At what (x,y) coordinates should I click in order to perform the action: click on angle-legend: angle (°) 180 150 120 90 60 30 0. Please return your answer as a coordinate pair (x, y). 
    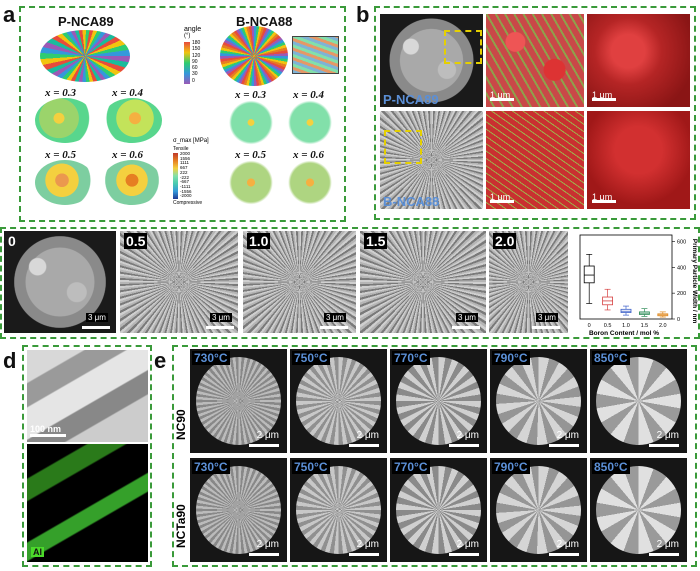
    Looking at the image, I should click on (198, 57).